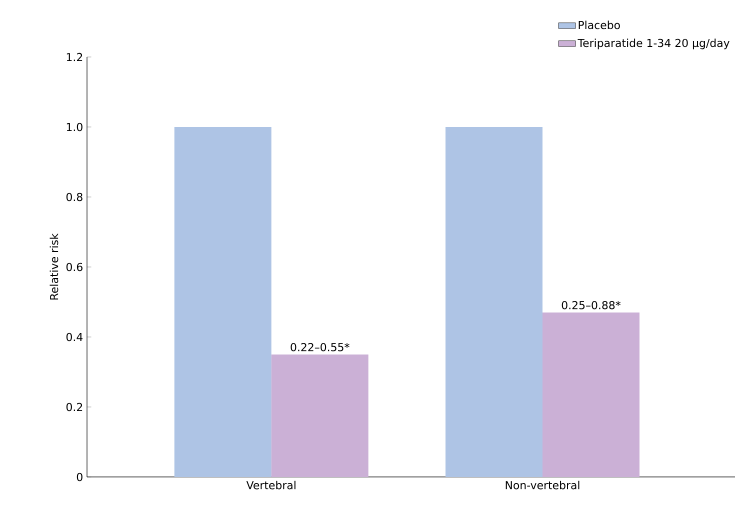  I want to click on y-tick-label: 0.6, so click(74, 267).